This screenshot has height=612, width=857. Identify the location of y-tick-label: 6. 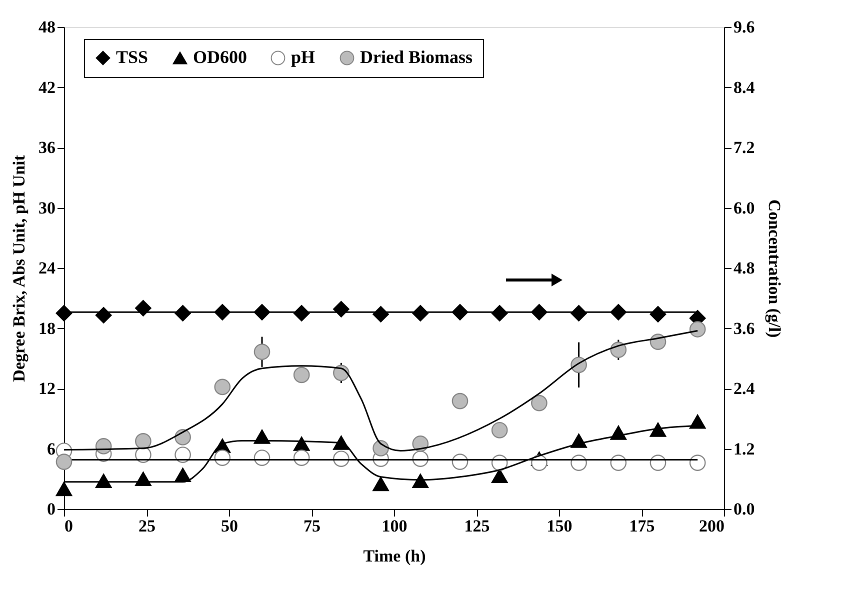
(51, 448).